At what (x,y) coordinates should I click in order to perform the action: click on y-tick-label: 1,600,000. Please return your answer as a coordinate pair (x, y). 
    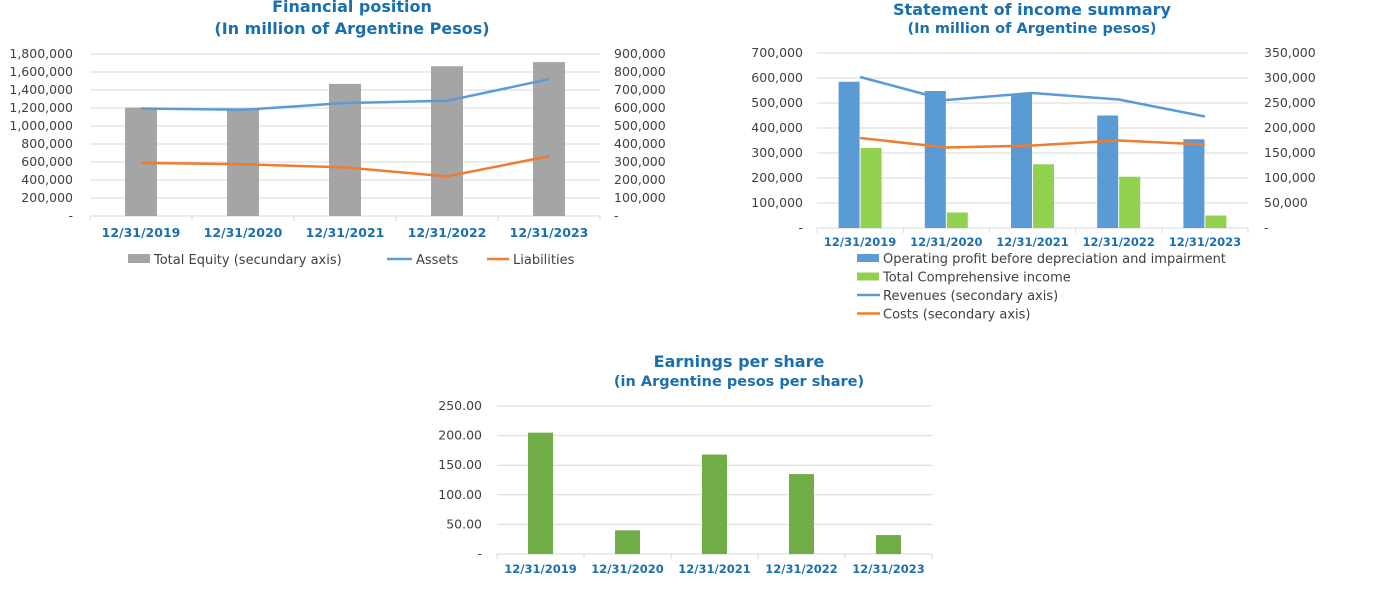
    Looking at the image, I should click on (41, 71).